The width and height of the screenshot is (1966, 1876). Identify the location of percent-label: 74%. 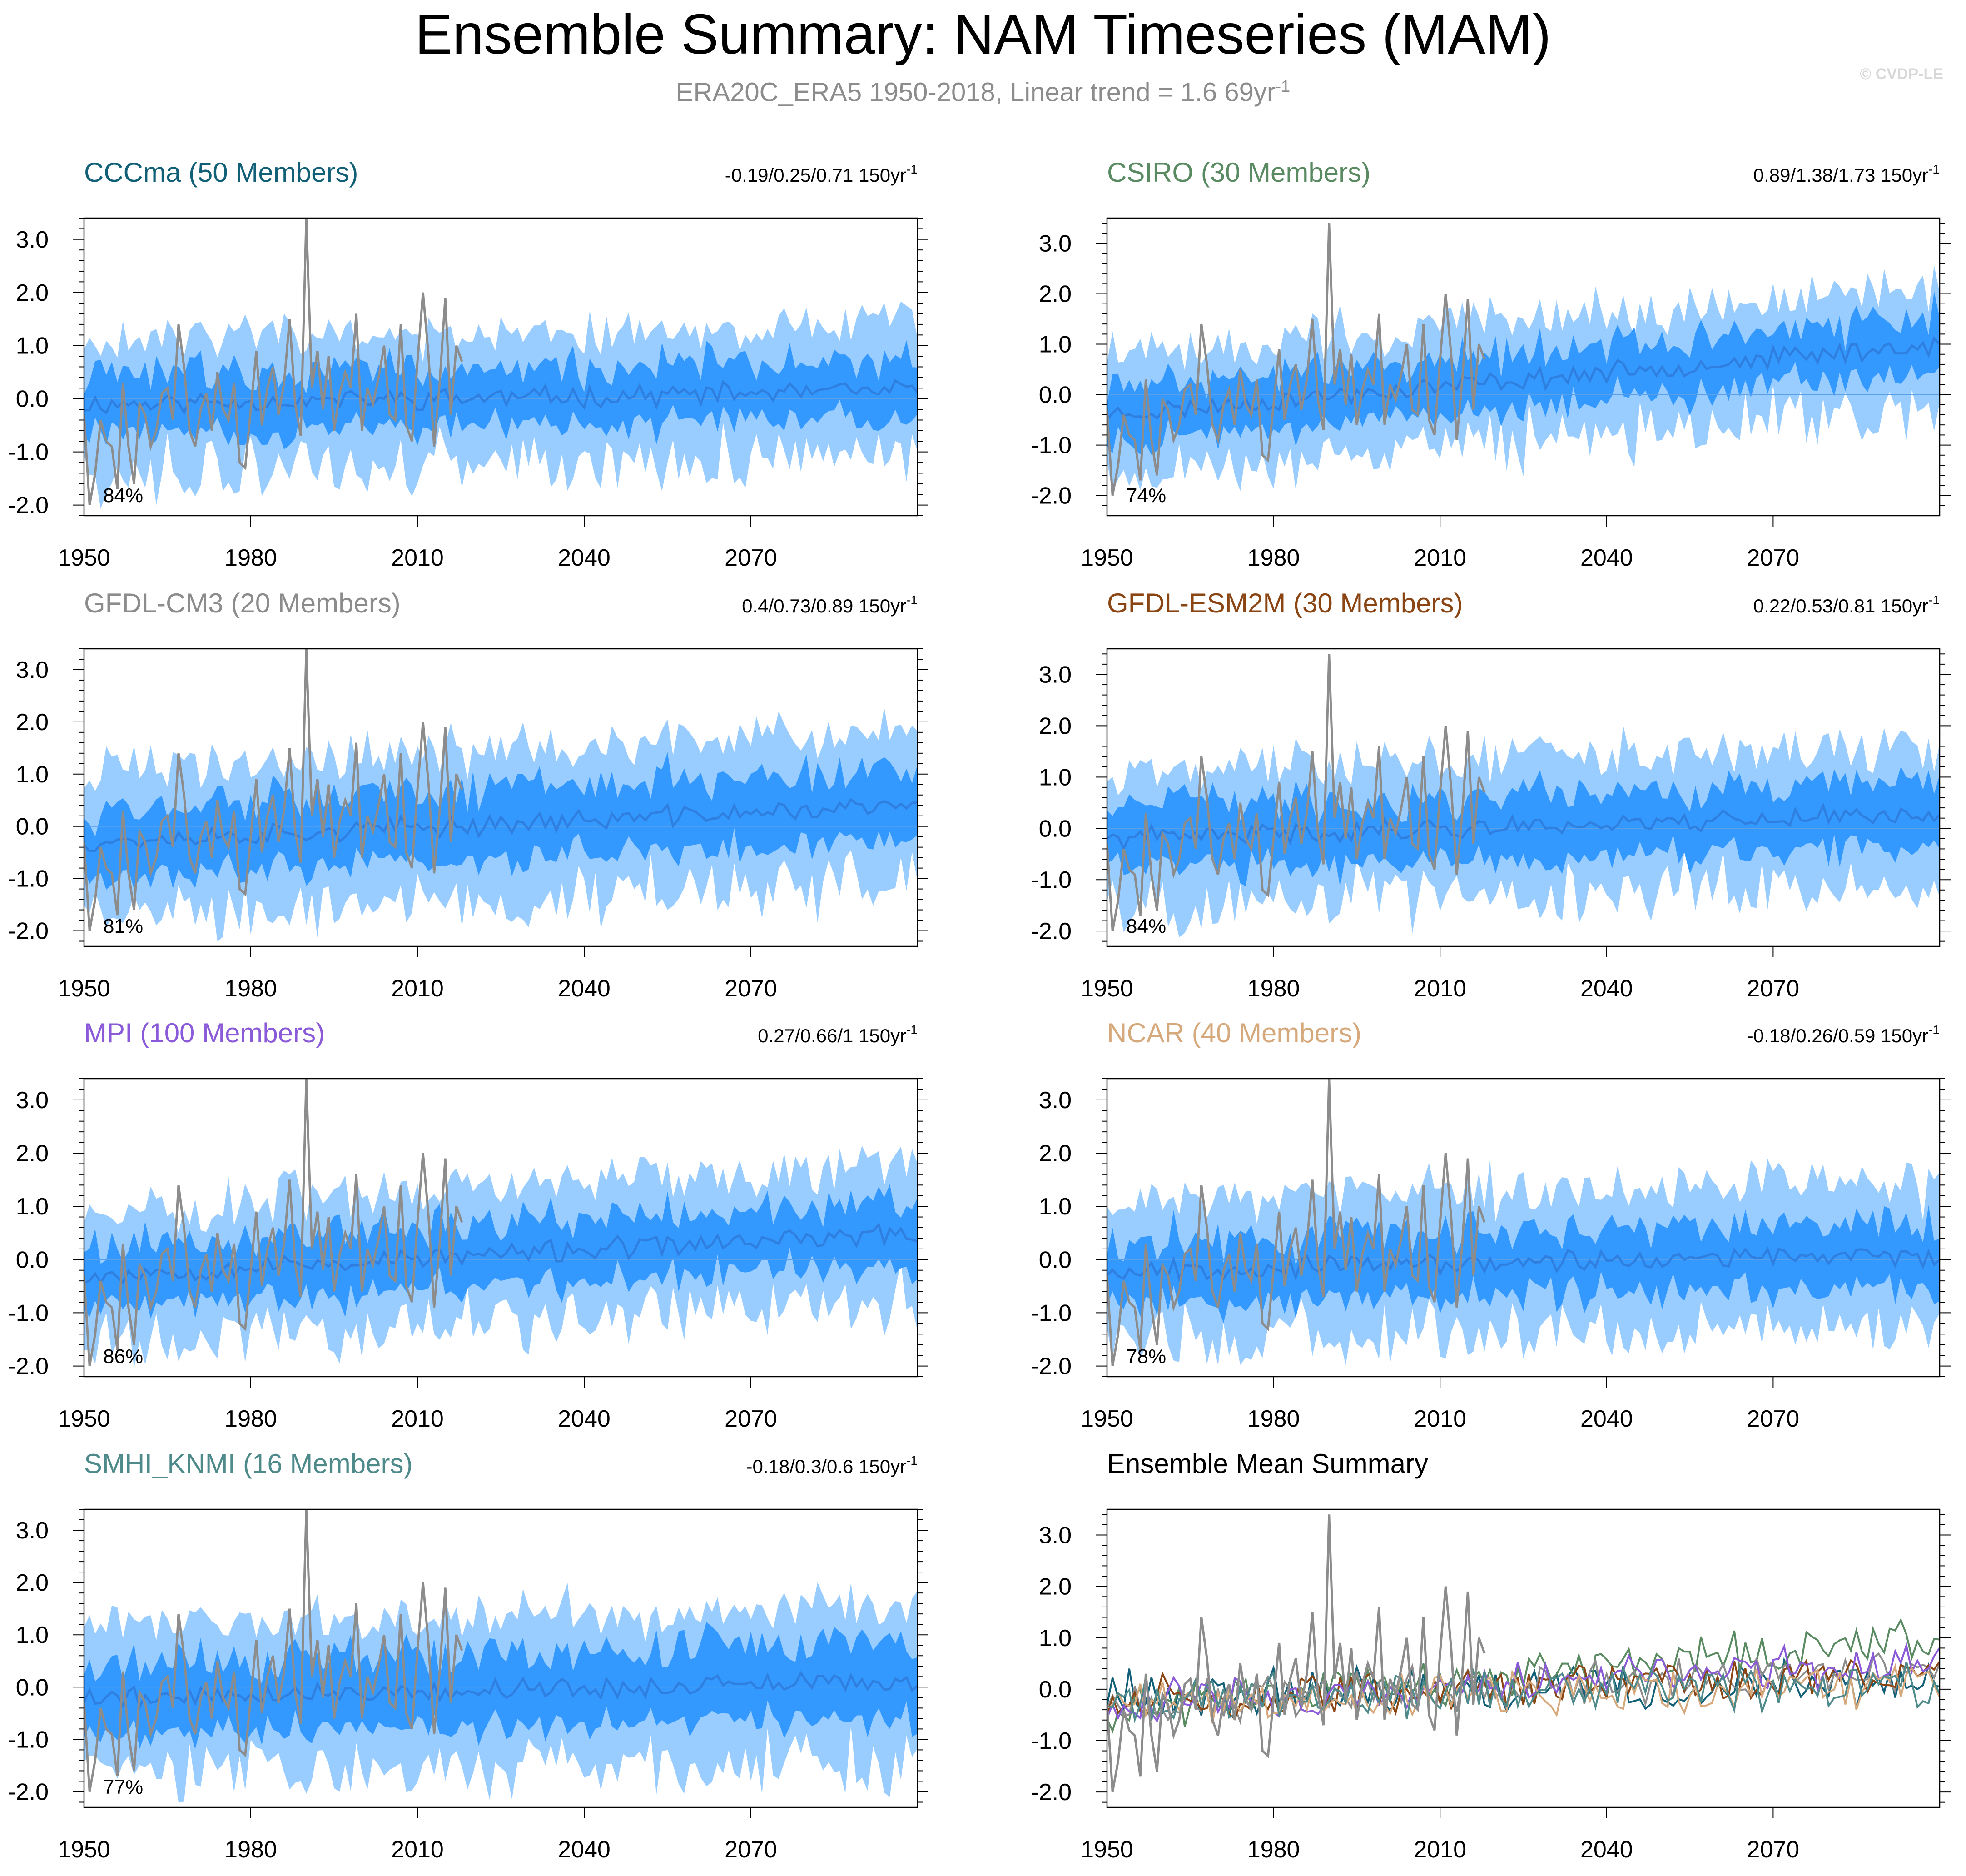
(1146, 496).